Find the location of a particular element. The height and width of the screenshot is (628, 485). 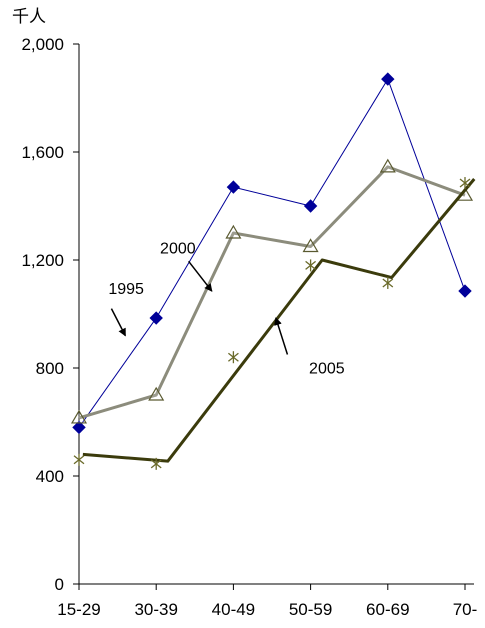

x-tick-label: 70- is located at coordinates (465, 609).